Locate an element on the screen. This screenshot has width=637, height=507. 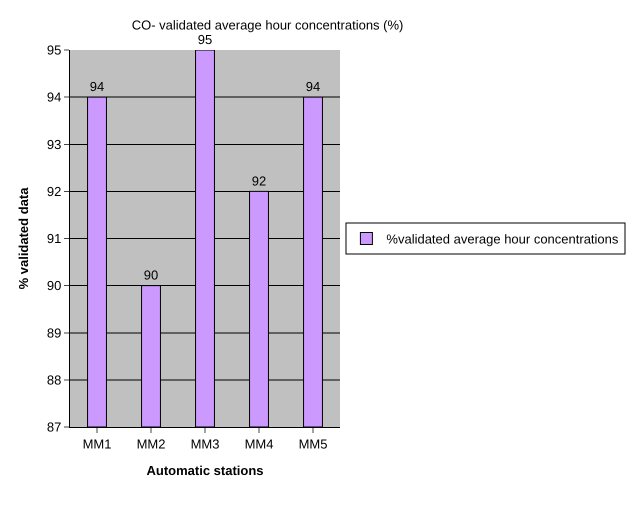
y-tick-label: 87 is located at coordinates (54, 427).